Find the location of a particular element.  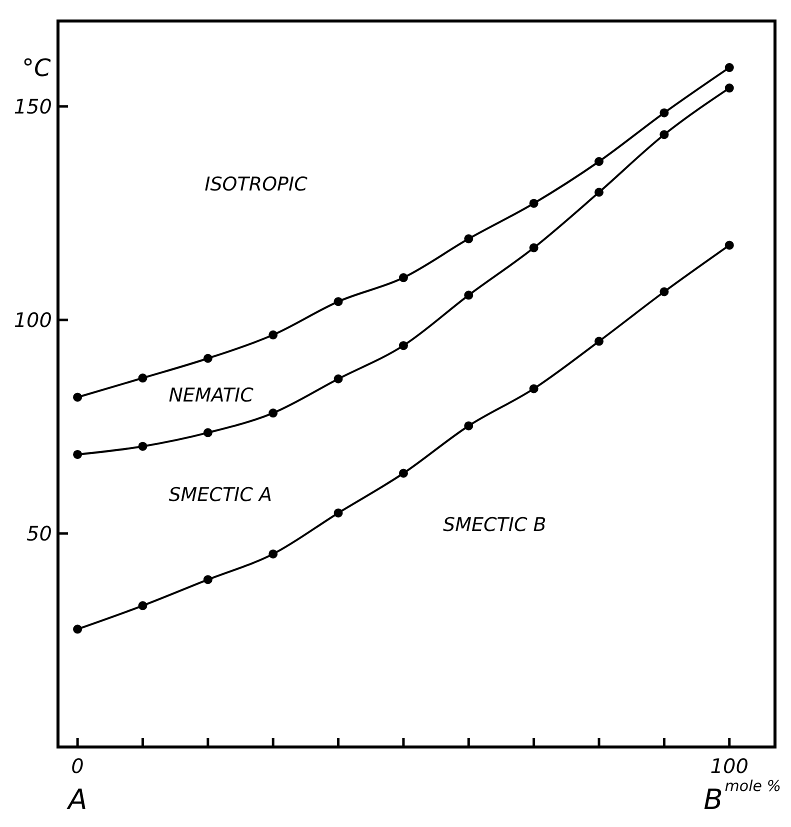

annotation: SMECTIC B is located at coordinates (494, 525).